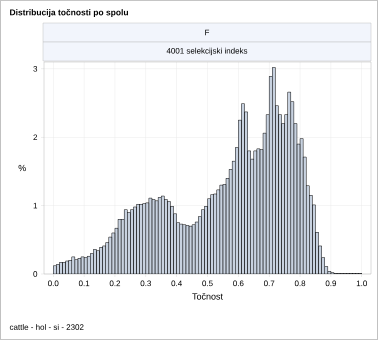  I want to click on x-axis-title: Točnost, so click(207, 296).